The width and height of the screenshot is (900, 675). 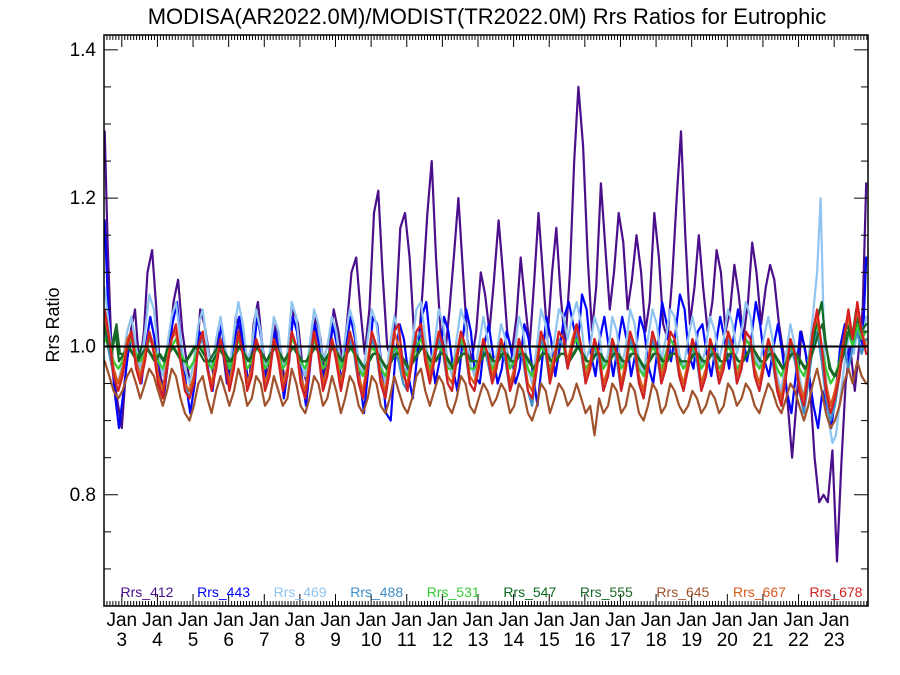 What do you see at coordinates (442, 640) in the screenshot?
I see `x-tick-label-year: 12` at bounding box center [442, 640].